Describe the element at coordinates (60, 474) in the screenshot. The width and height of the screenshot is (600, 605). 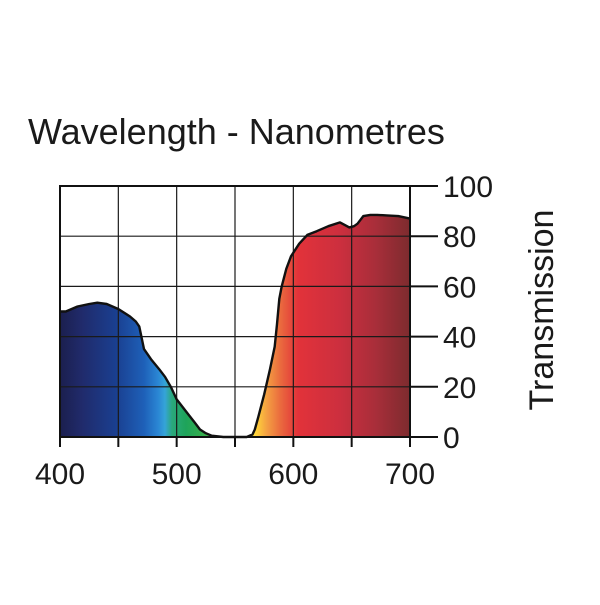
I see `x-tick-label: 400` at that location.